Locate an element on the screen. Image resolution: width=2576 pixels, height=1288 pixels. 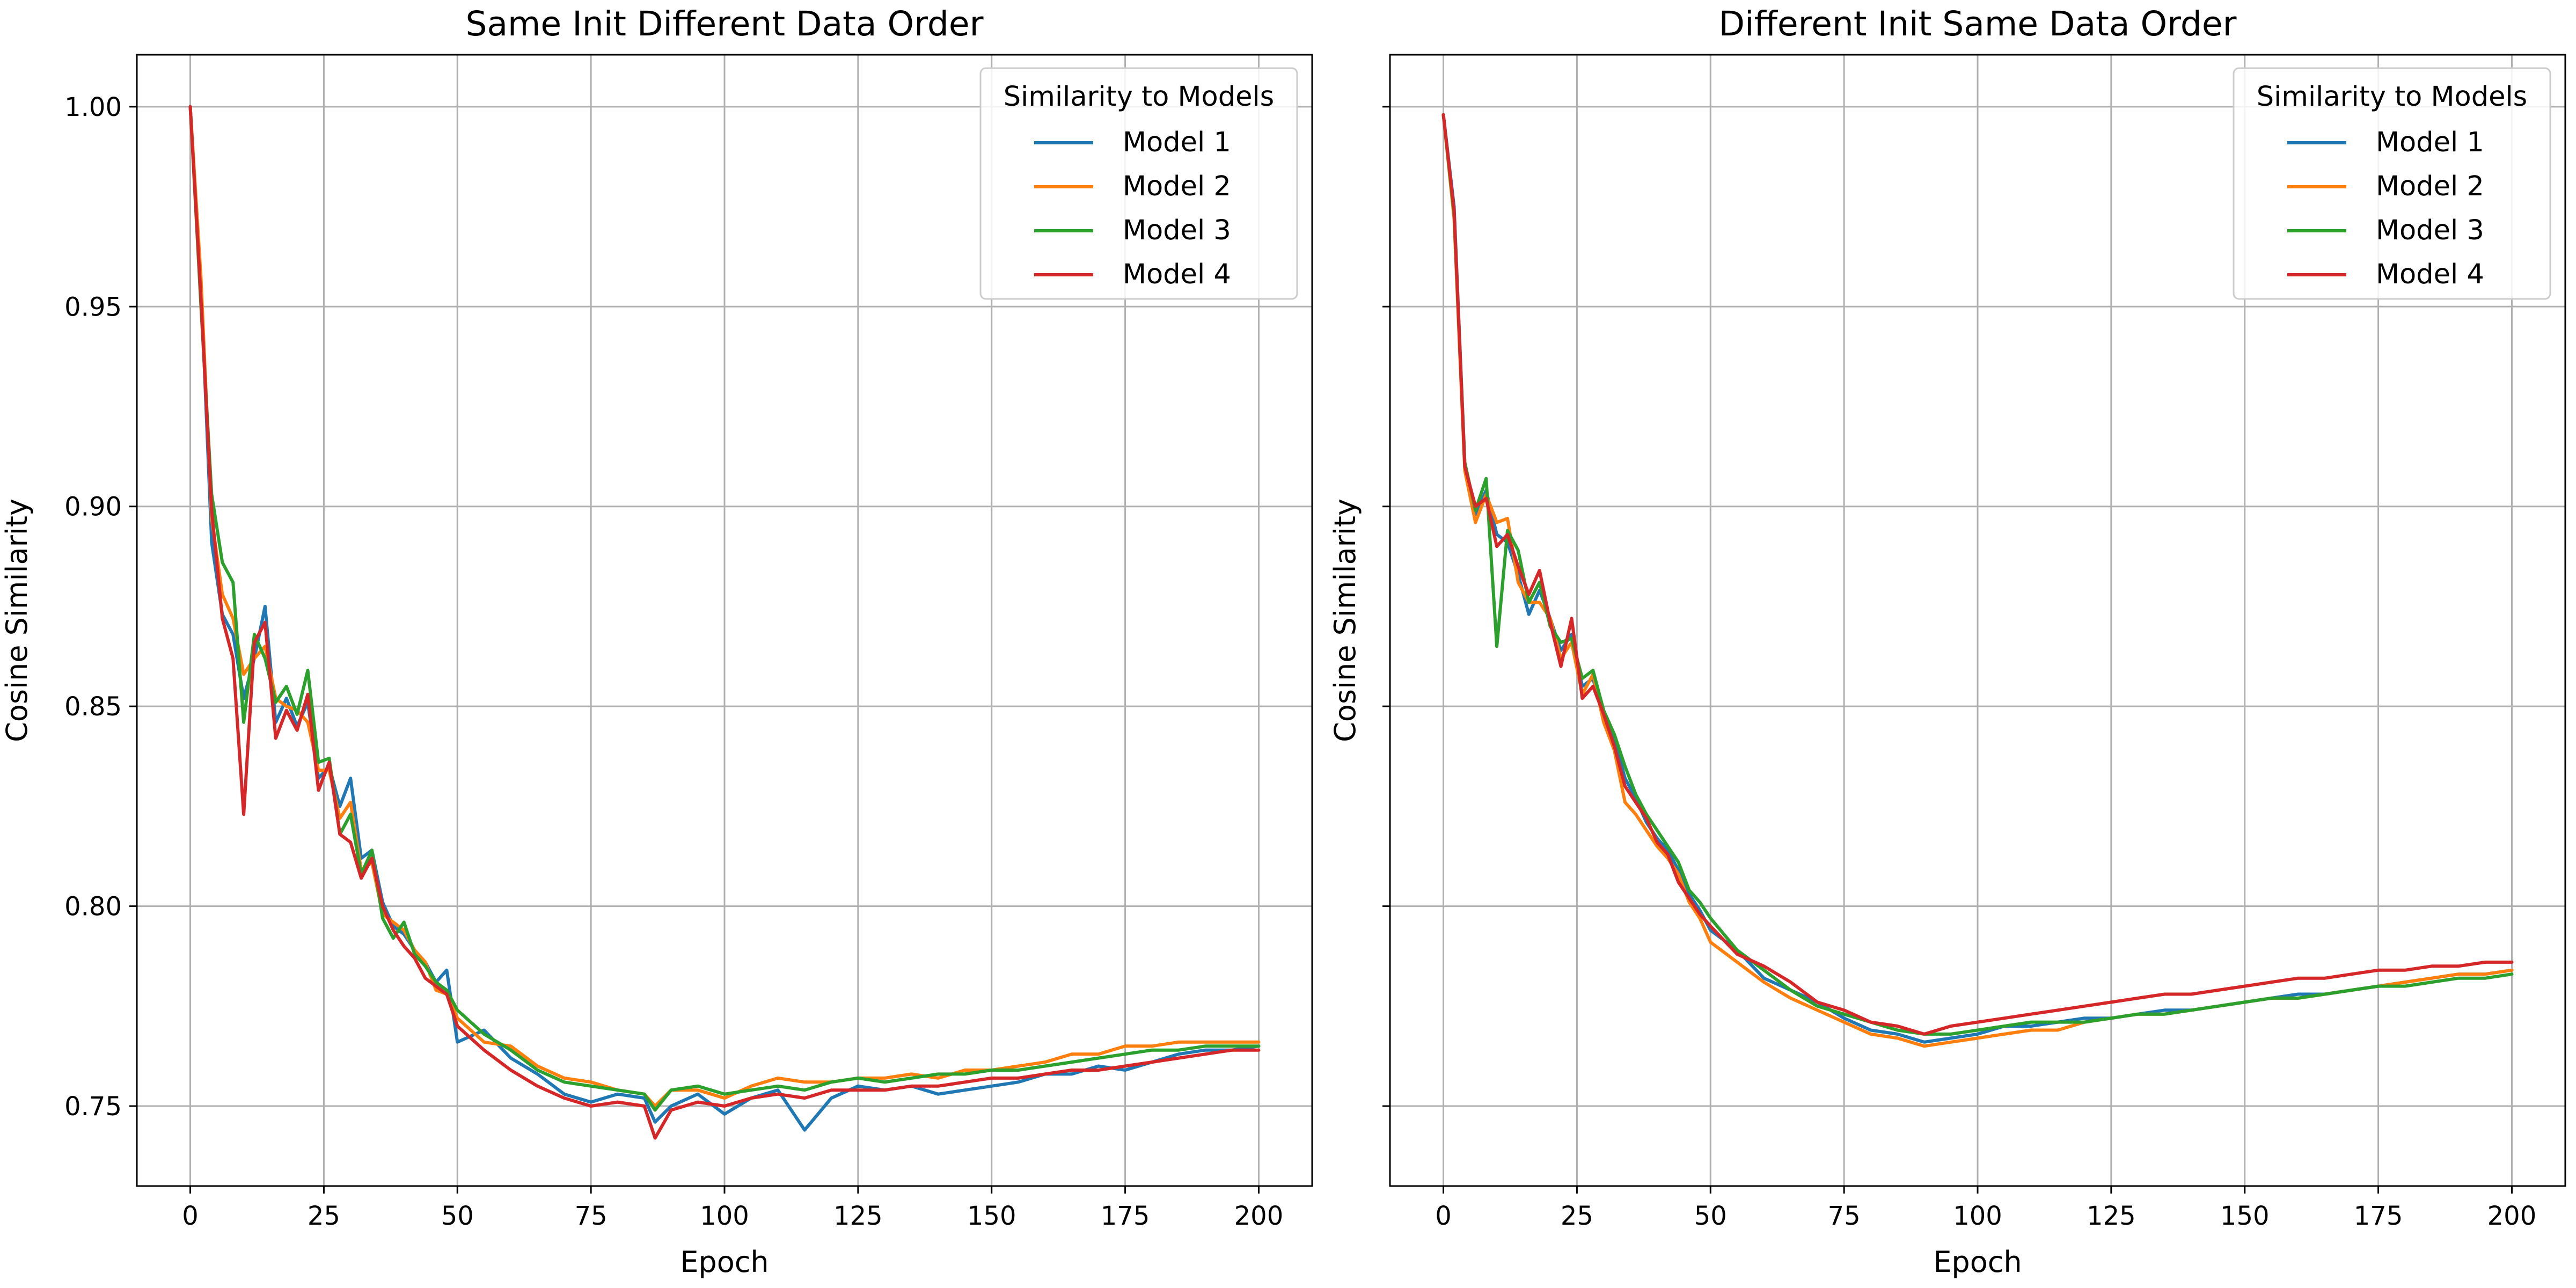
y-tick-label: 0.80 is located at coordinates (93, 907).